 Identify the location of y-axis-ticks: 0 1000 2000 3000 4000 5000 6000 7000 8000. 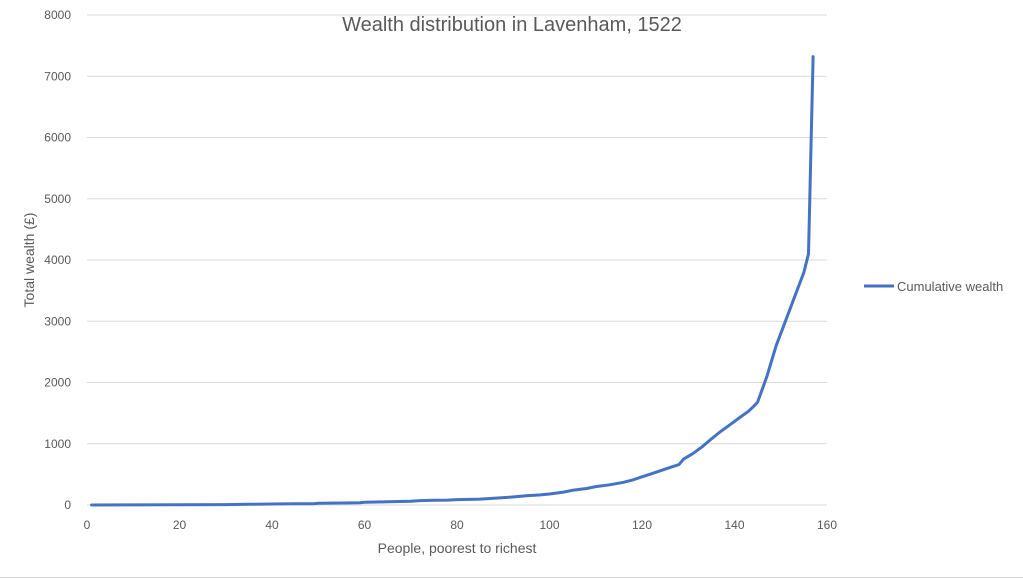
(57, 260).